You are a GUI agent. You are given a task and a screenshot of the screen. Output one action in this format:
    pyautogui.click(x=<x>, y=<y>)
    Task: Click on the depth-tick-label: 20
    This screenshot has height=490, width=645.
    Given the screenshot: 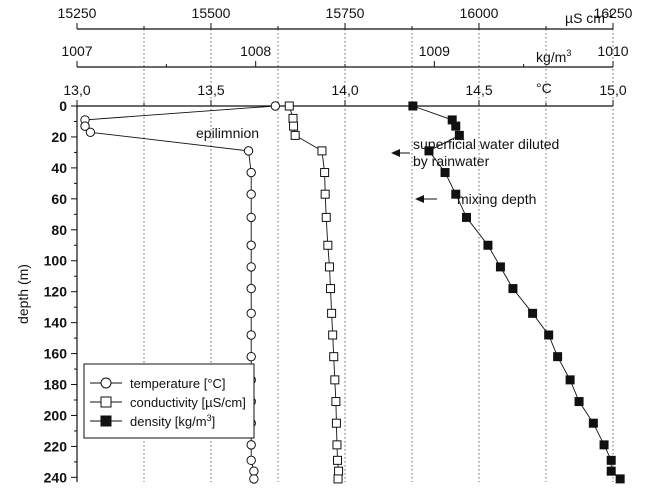 What is the action you would take?
    pyautogui.click(x=59, y=137)
    